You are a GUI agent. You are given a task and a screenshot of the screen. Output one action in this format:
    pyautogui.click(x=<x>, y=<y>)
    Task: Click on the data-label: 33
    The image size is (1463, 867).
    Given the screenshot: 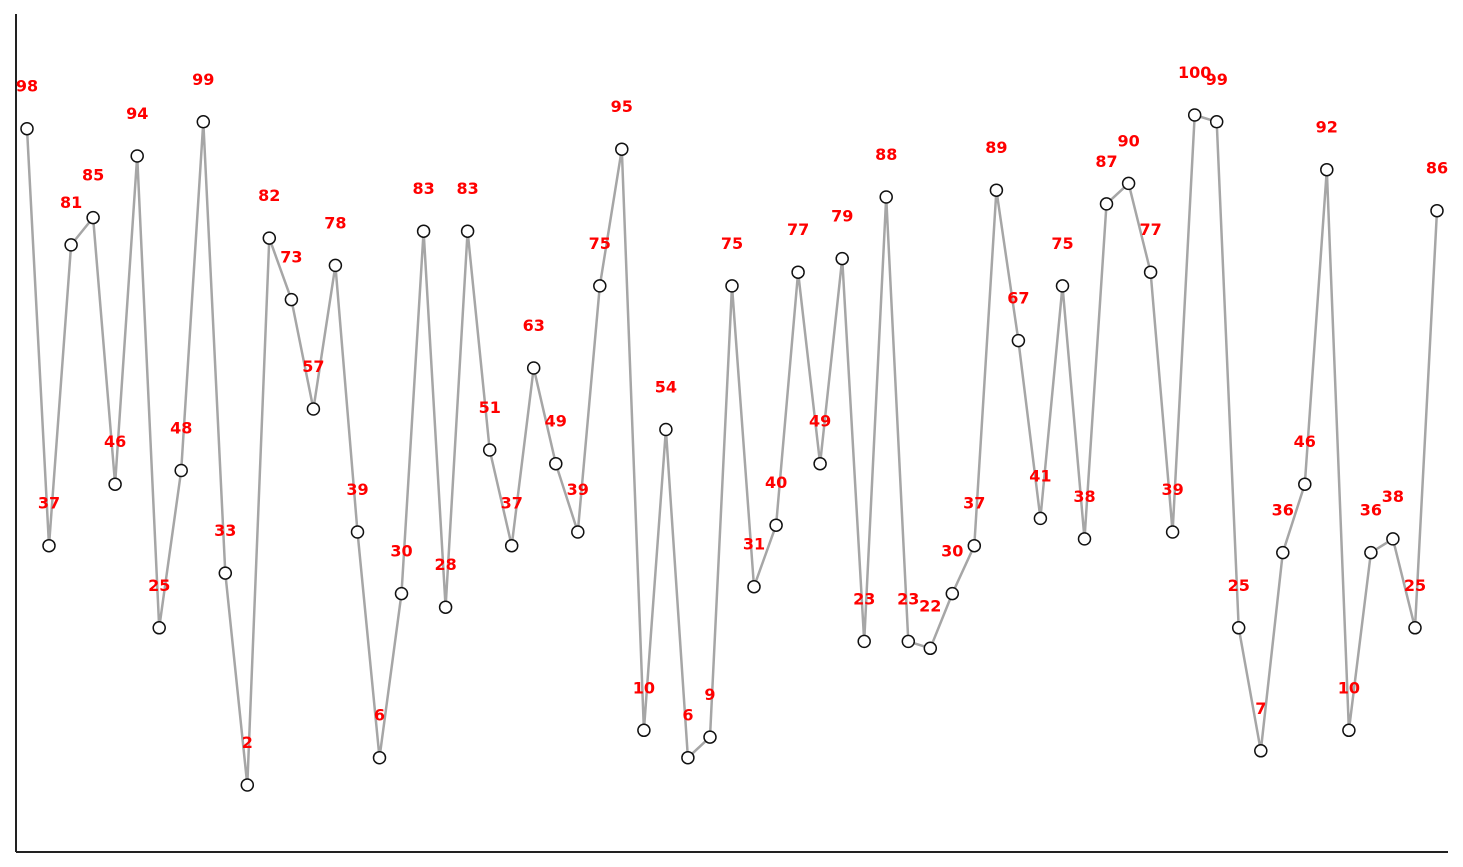 What is the action you would take?
    pyautogui.click(x=225, y=530)
    